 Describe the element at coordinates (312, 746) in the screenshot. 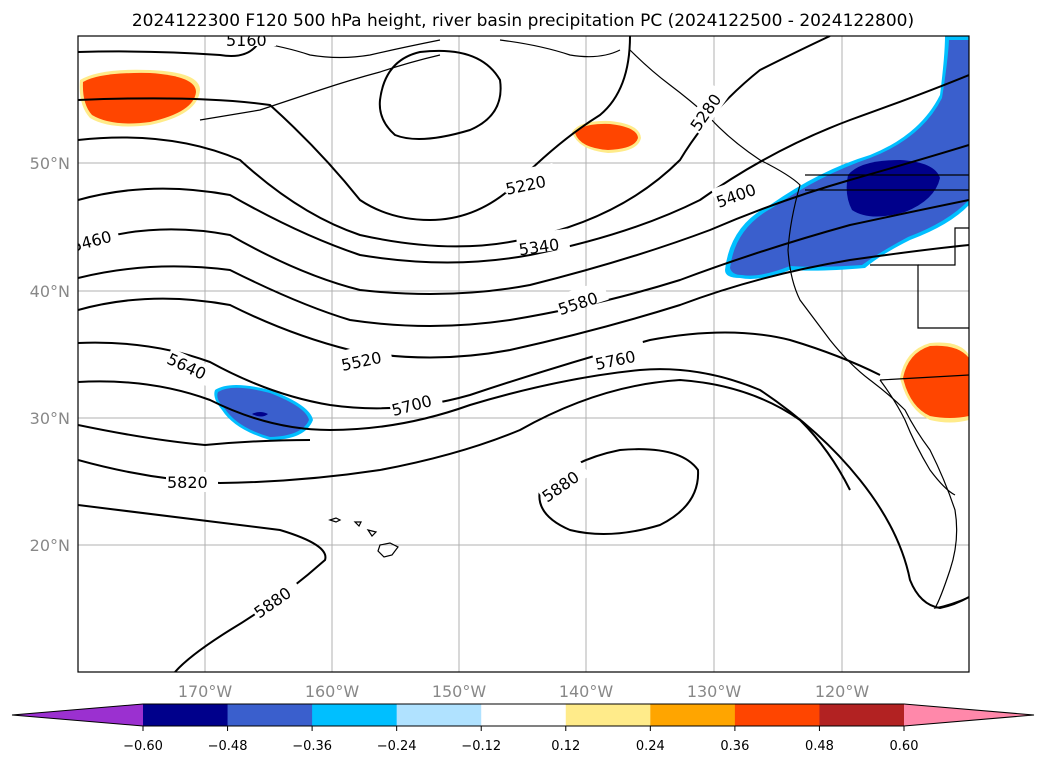

I see `colorbar-tick-label: −0.36` at that location.